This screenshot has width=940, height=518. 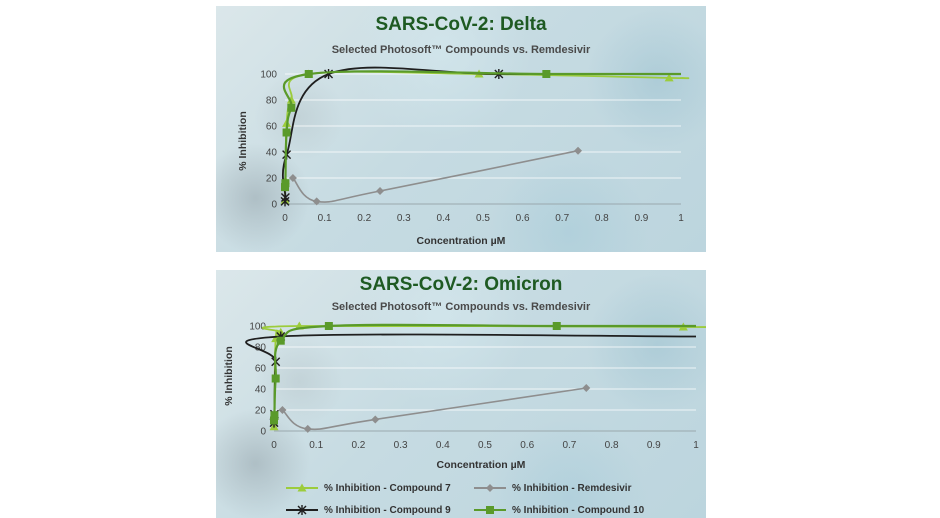 I want to click on legend-item-compound-7: % Inhibition - Compound 7, so click(x=368, y=488).